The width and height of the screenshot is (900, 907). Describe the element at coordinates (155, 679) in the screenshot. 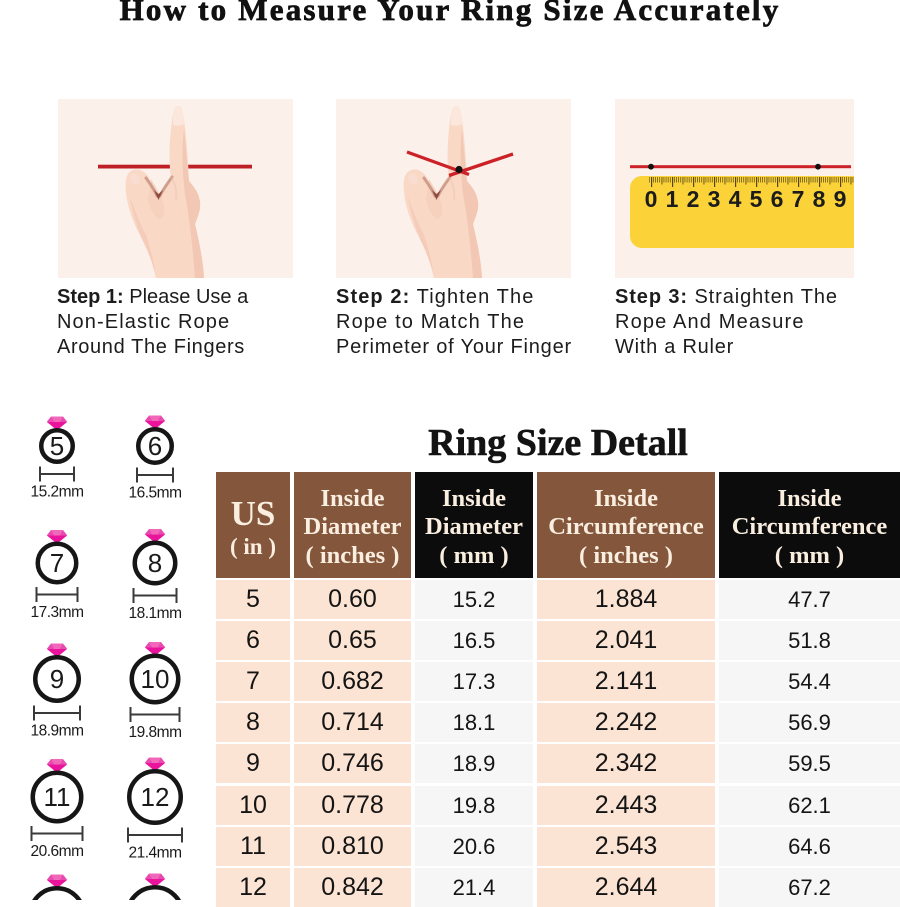

I see `svg-text: 10` at that location.